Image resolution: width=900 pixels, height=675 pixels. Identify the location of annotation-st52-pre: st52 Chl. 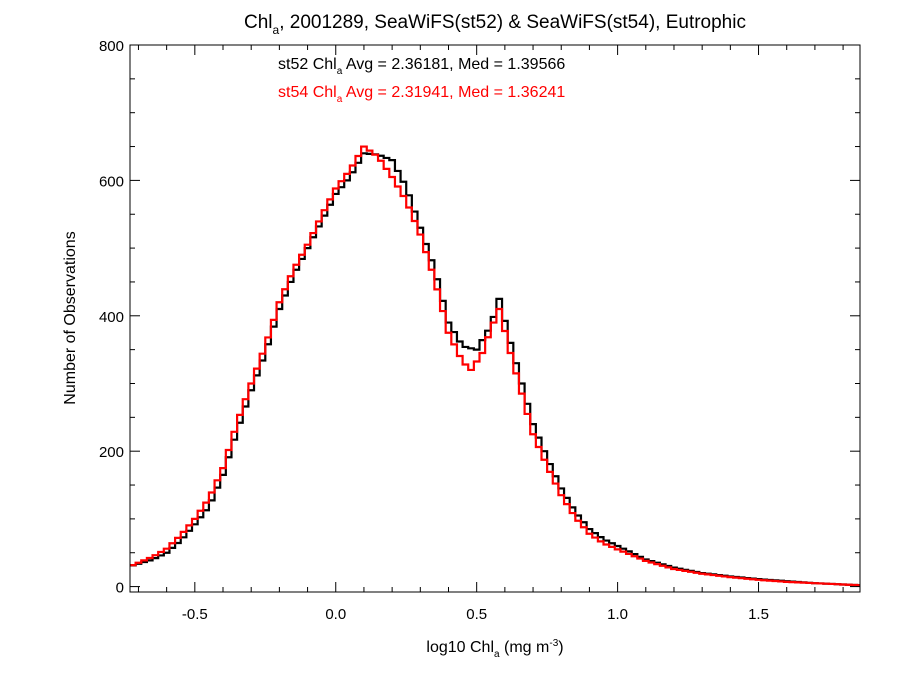
(307, 64).